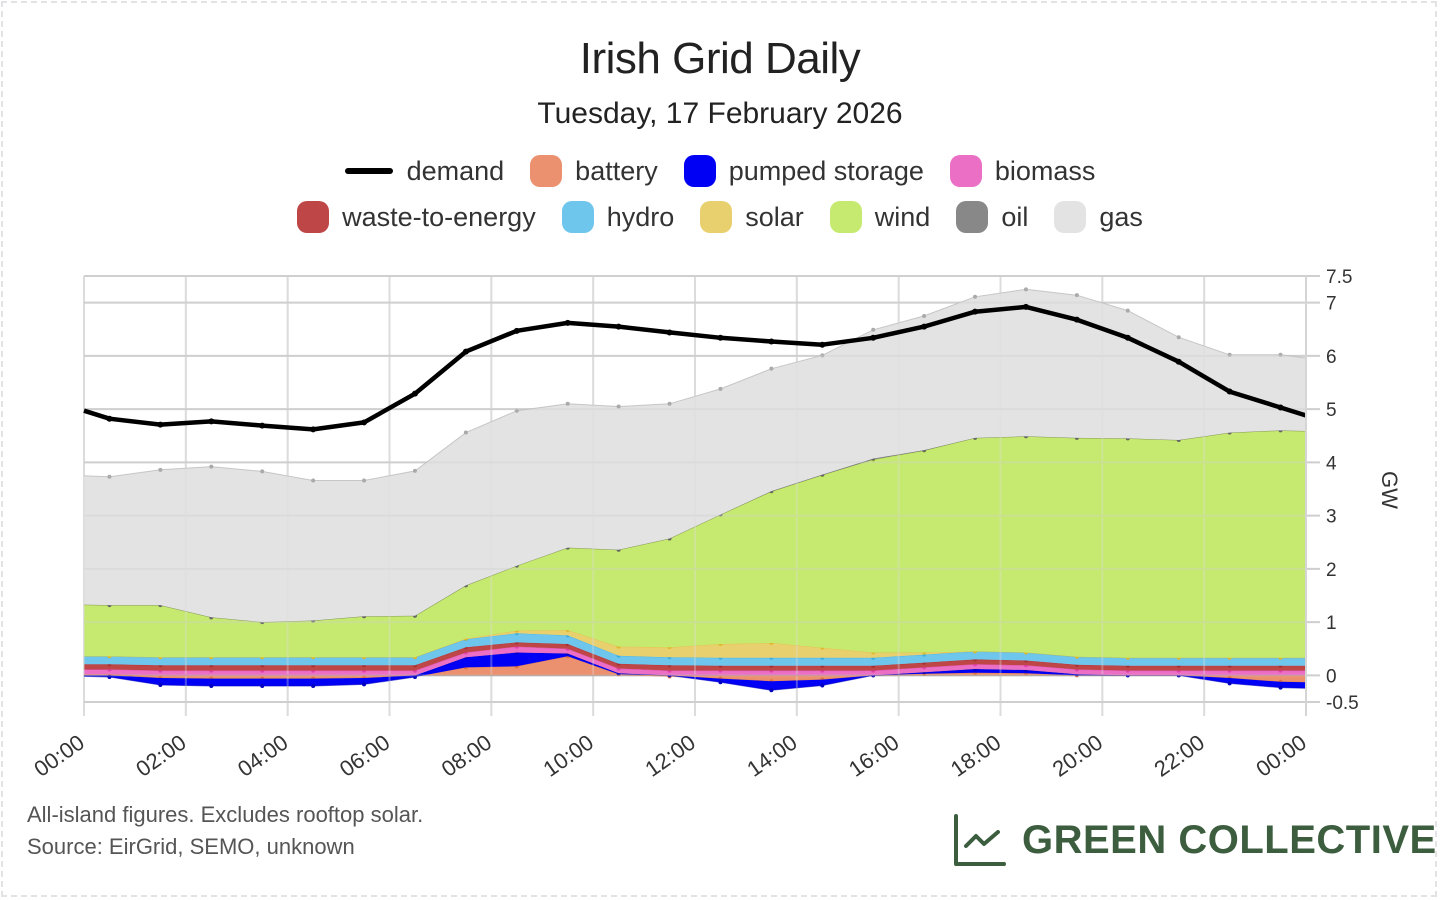  What do you see at coordinates (1229, 839) in the screenshot?
I see `brand-name: GREEN COLLECTIVE` at bounding box center [1229, 839].